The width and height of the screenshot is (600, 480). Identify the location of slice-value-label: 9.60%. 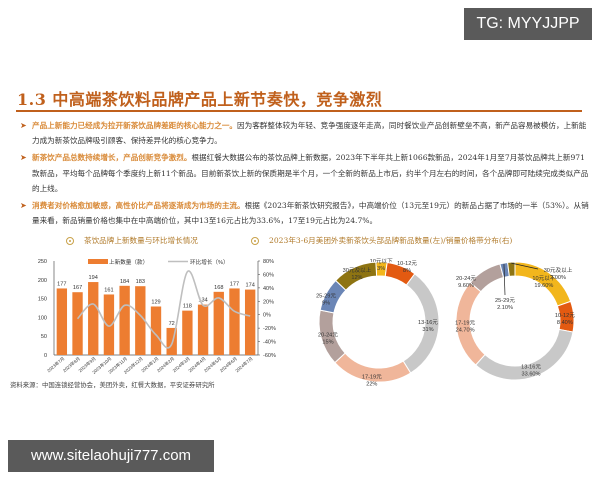
(466, 286).